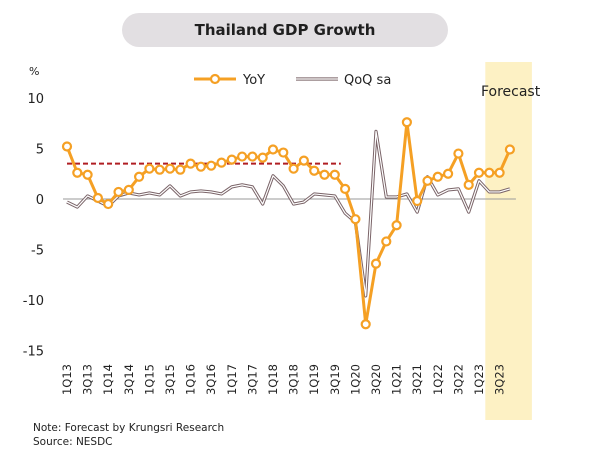 This screenshot has height=468, width=600. Describe the element at coordinates (252, 379) in the screenshot. I see `x-tick-label: 3Q17` at that location.